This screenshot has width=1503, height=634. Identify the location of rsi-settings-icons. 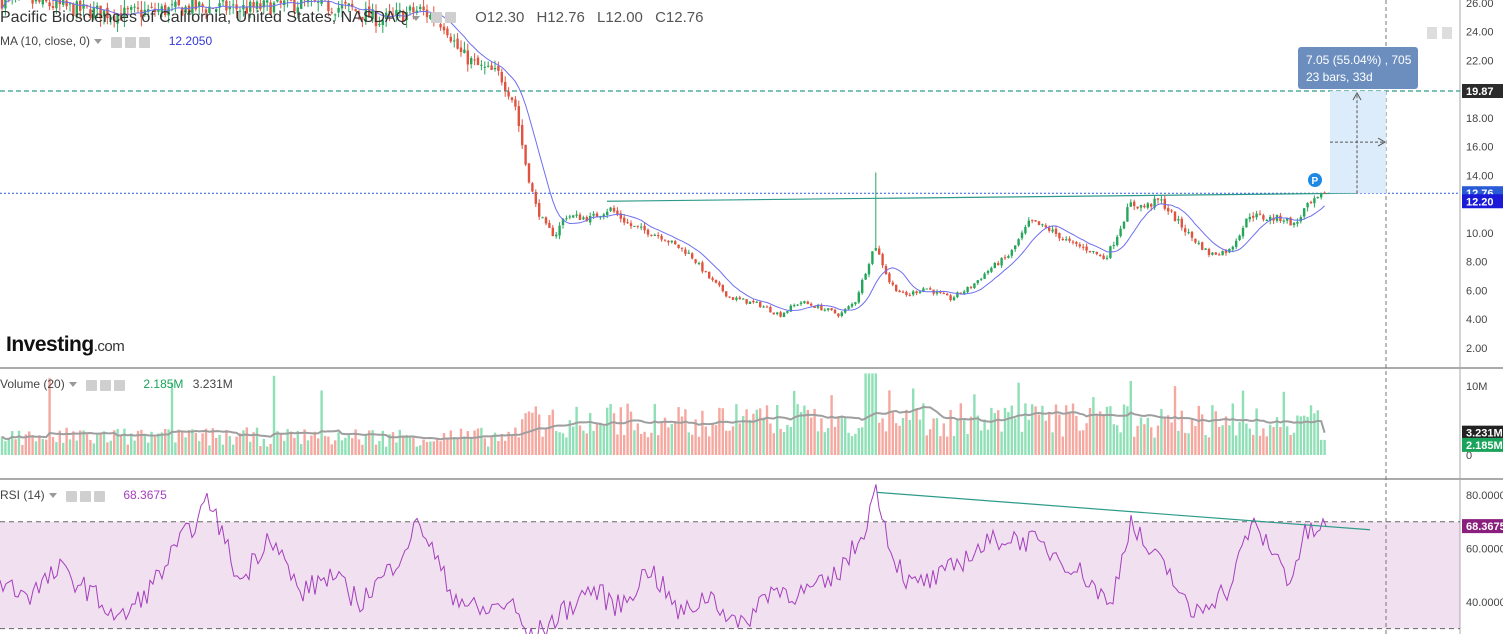
(87, 496).